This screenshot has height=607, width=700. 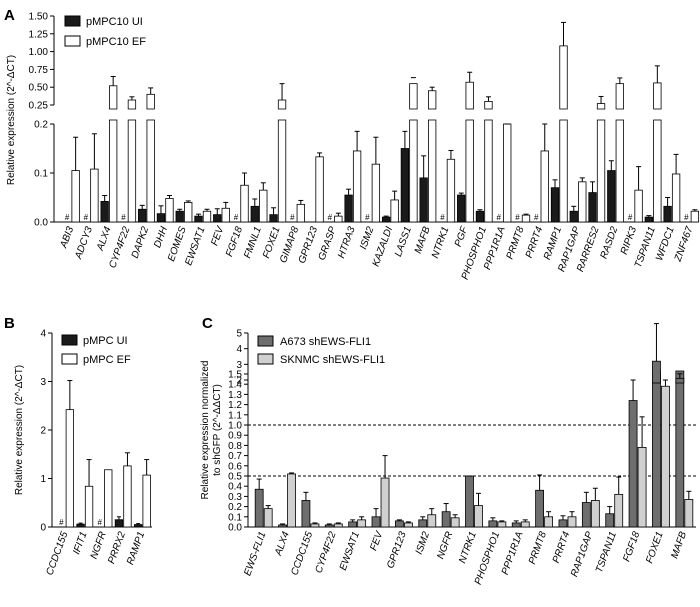 I want to click on legend-label-ef: pMPC10 EF, so click(x=116, y=42).